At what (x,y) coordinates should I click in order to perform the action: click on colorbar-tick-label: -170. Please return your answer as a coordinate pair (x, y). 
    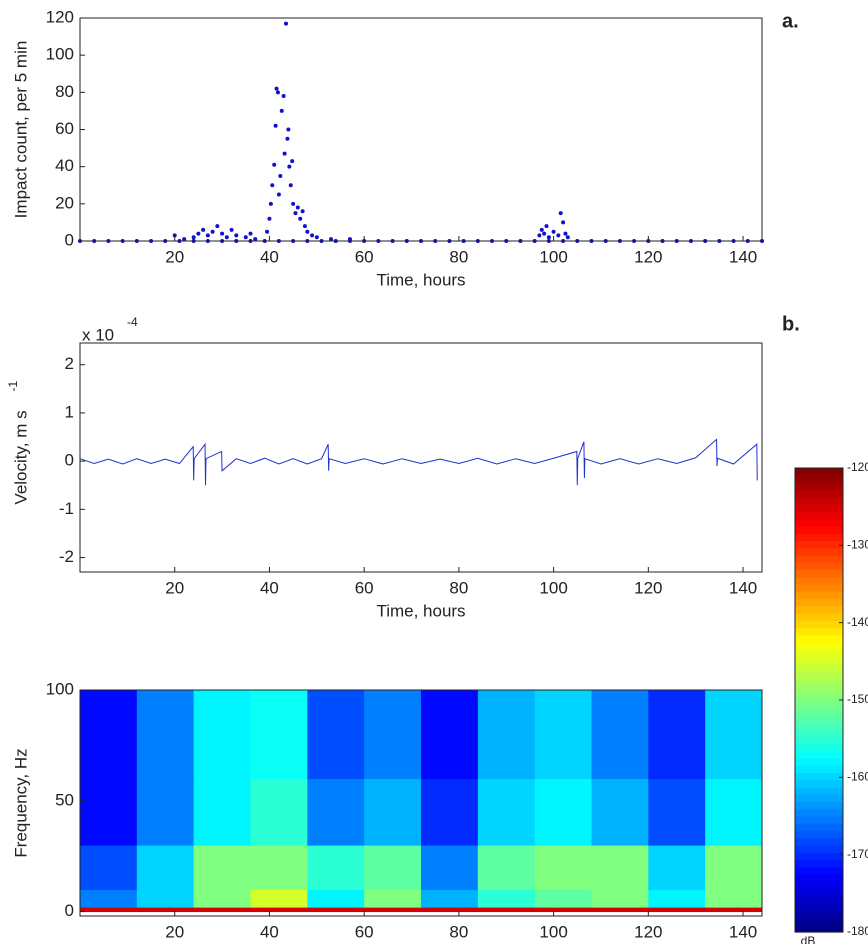
    Looking at the image, I should click on (857, 854).